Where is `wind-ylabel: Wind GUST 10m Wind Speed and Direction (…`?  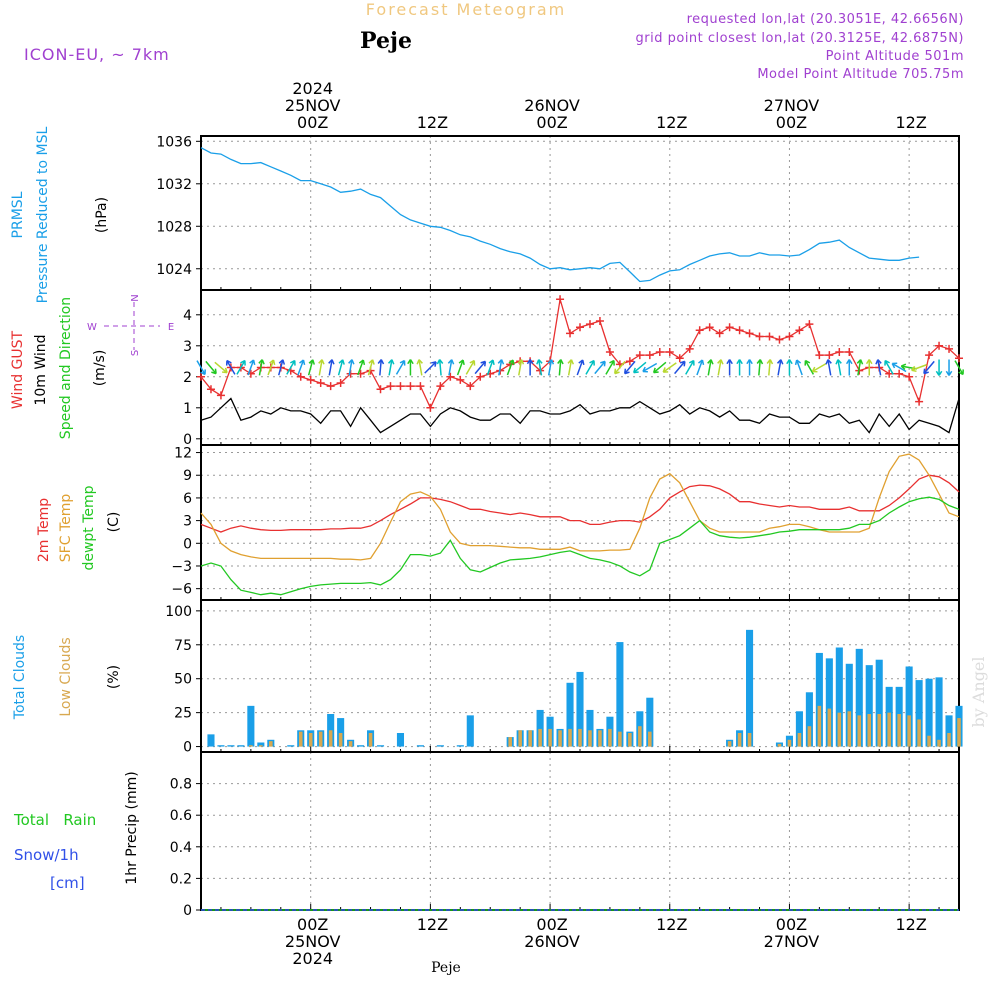
wind-ylabel: Wind GUST 10m Wind Speed and Direction (… is located at coordinates (59, 368).